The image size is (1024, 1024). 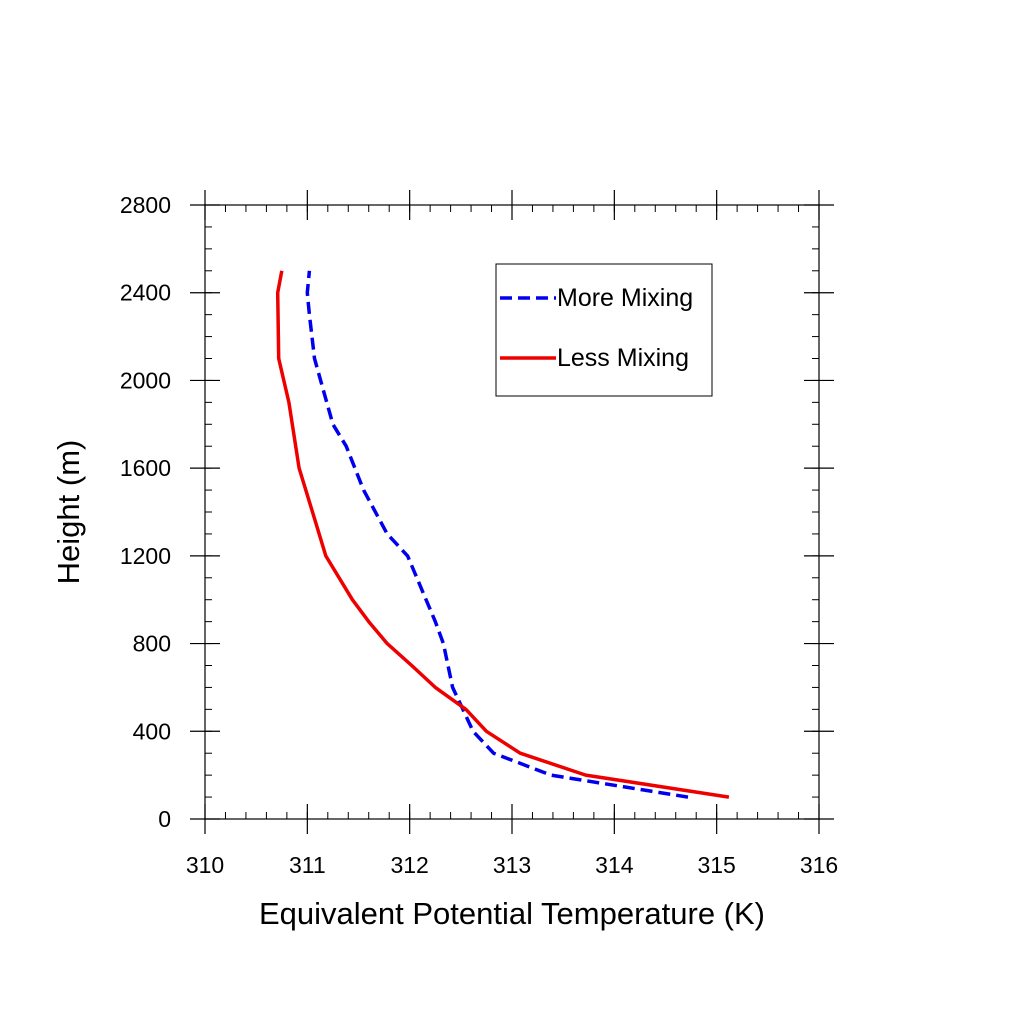 What do you see at coordinates (307, 865) in the screenshot?
I see `x-tick-label: 311` at bounding box center [307, 865].